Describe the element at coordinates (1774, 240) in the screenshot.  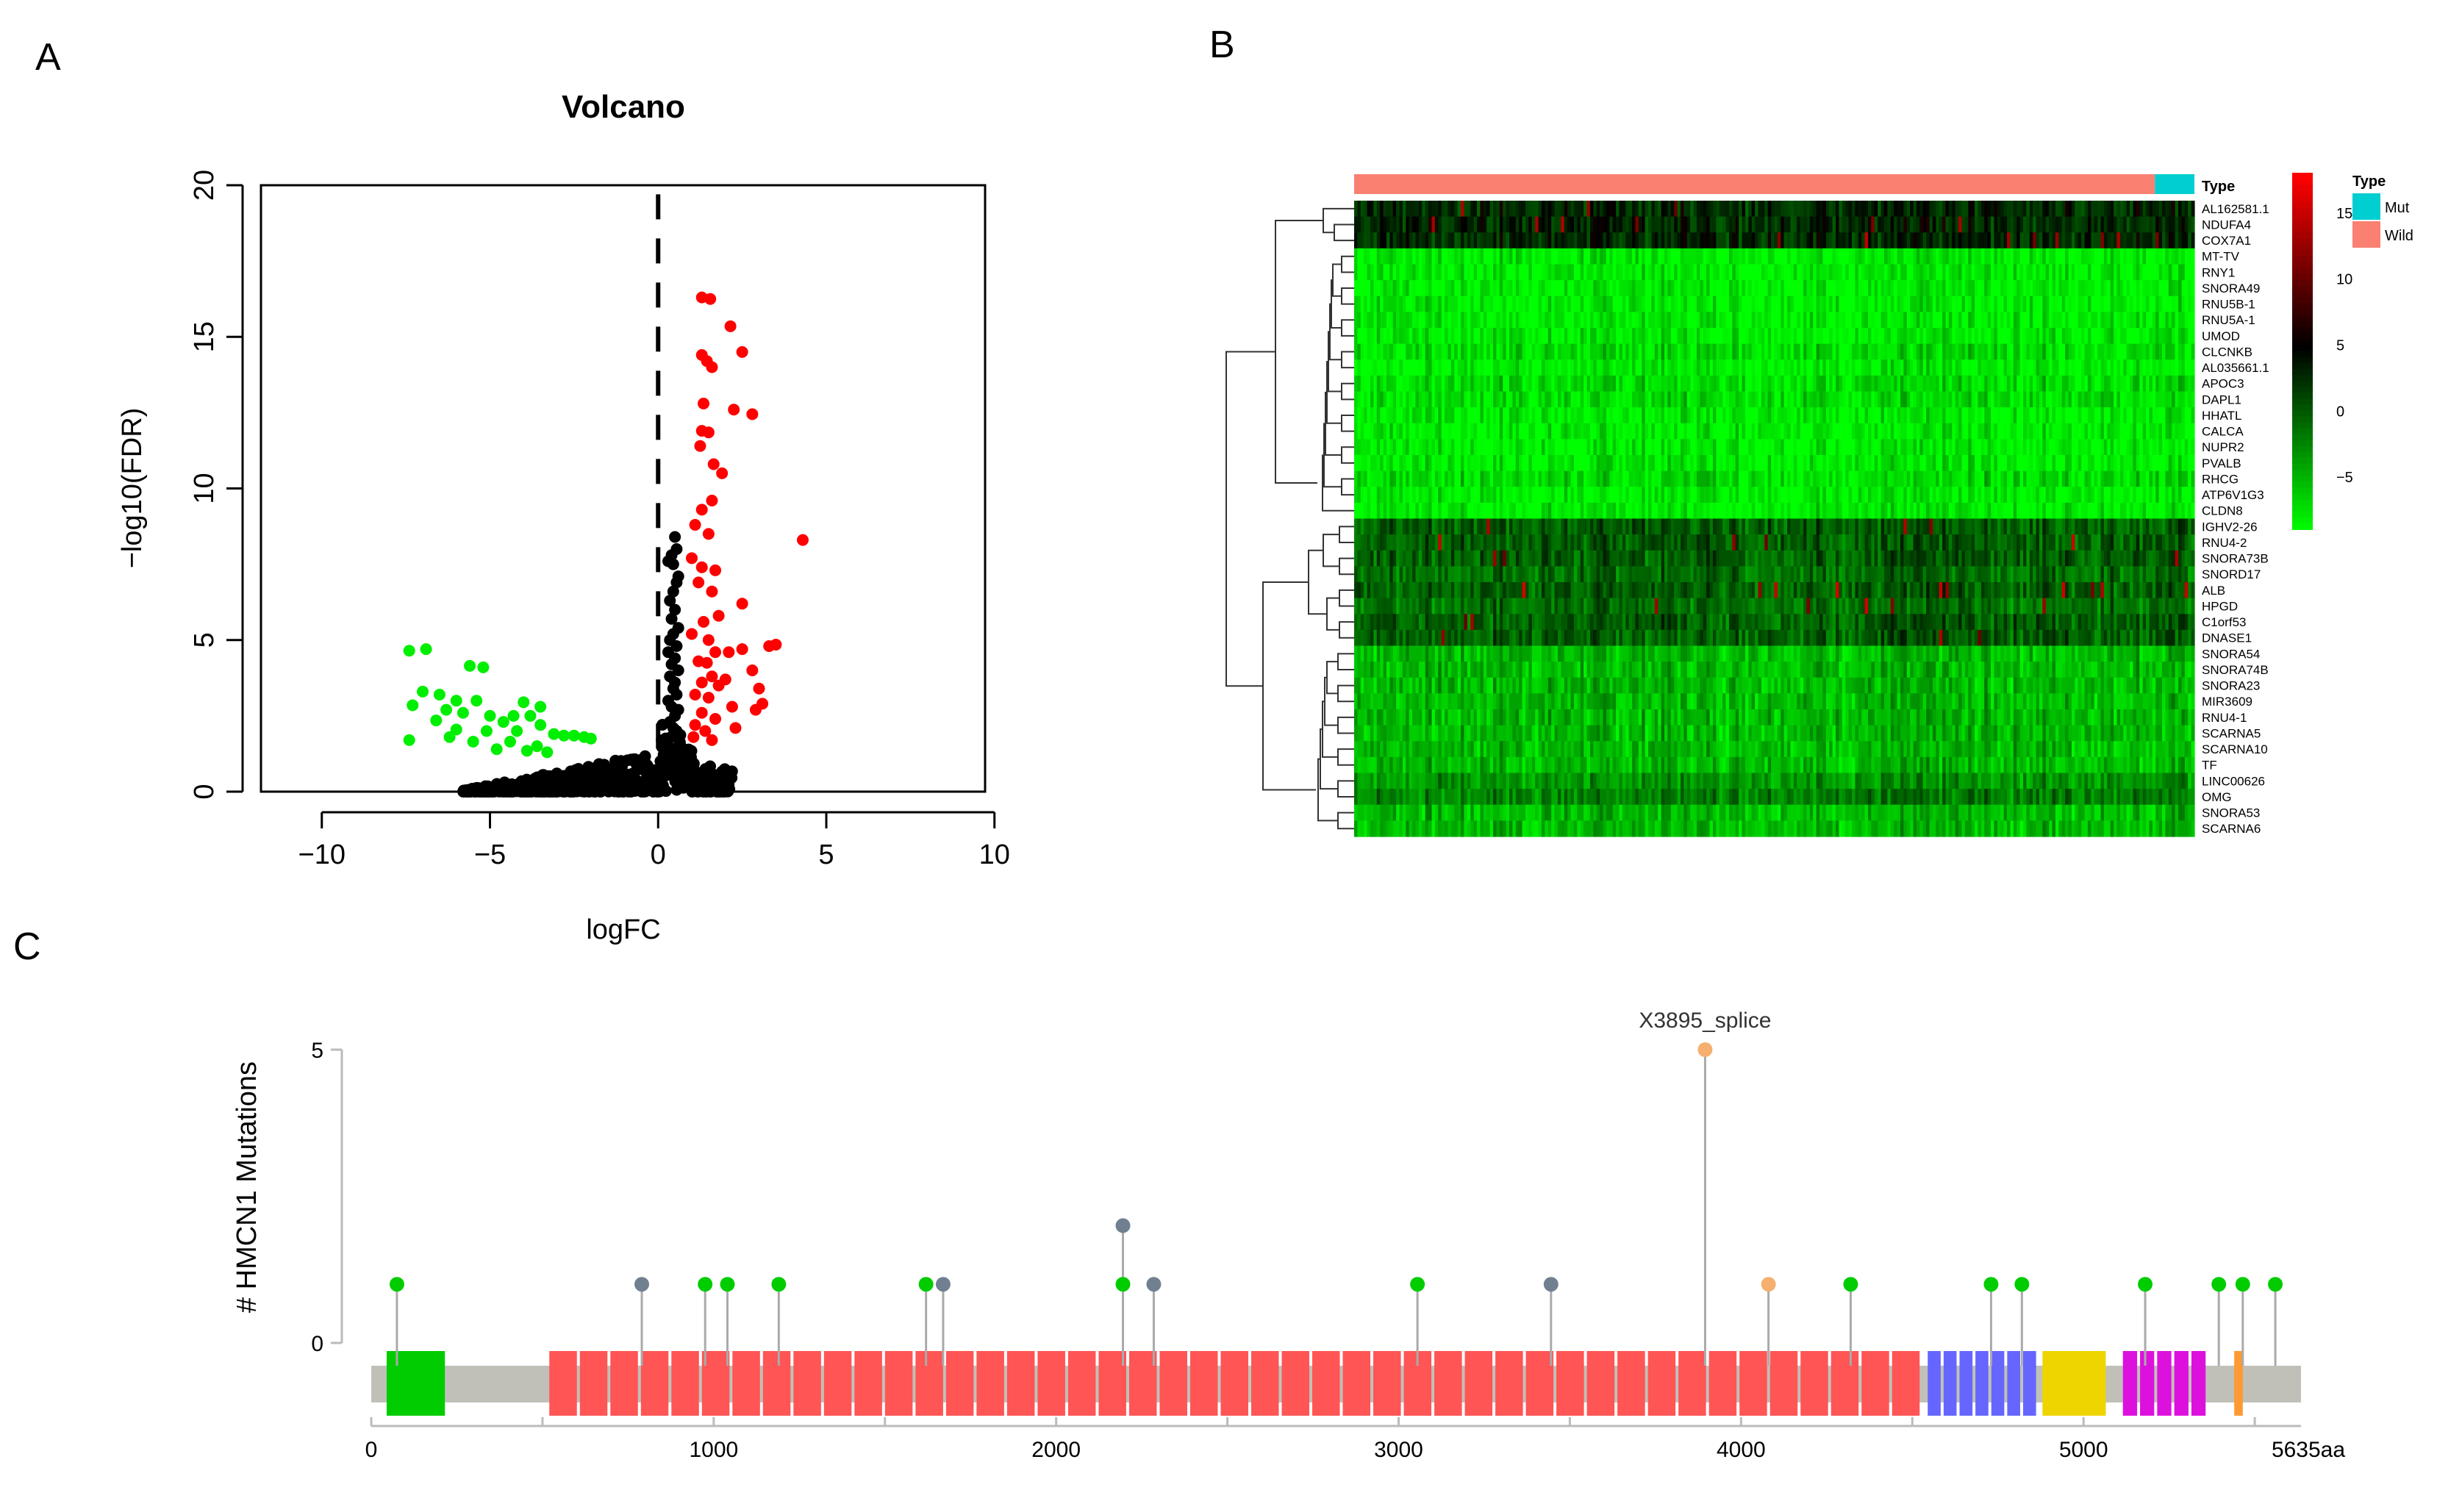
I see `heatmap-row` at that location.